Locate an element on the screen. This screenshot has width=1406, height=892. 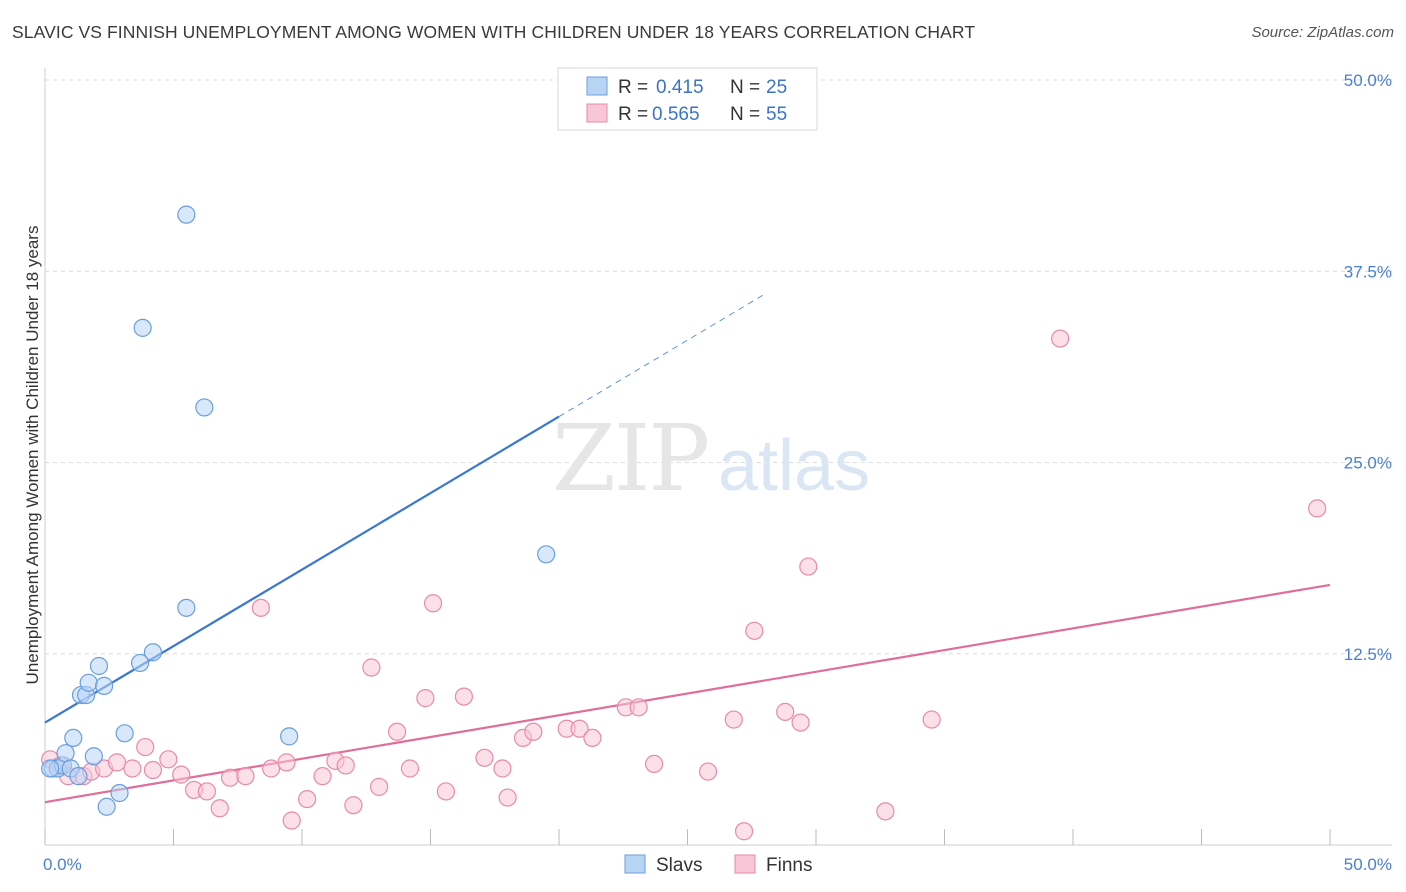
x-tick-label-min: 0.0% is located at coordinates (62, 864).